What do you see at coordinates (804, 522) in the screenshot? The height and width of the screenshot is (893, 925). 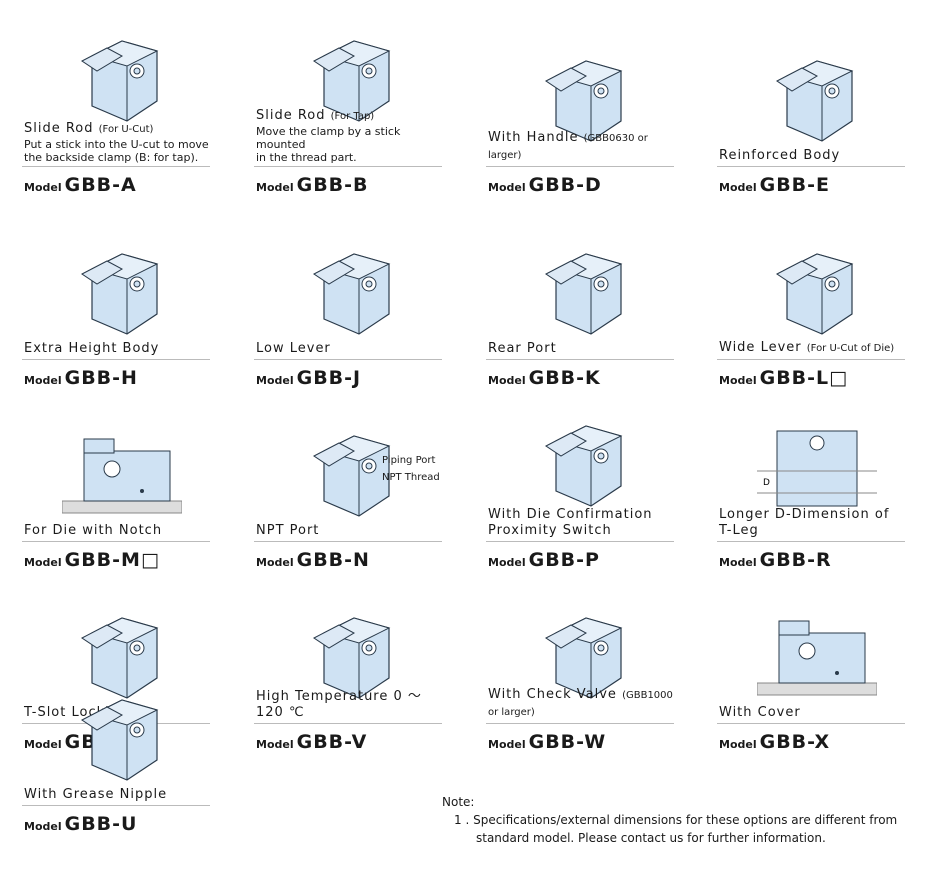 I see `option-label: Longer D-Dimension of T-Leg` at bounding box center [804, 522].